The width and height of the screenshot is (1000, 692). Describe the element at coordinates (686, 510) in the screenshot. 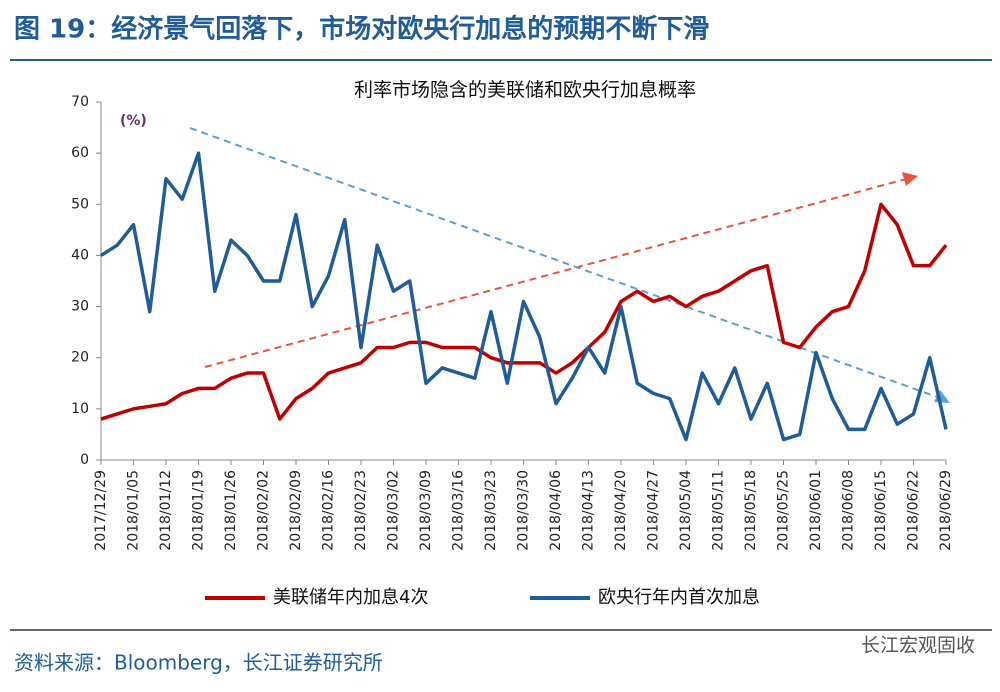

I see `x-tick-label: 2018/05/04` at that location.